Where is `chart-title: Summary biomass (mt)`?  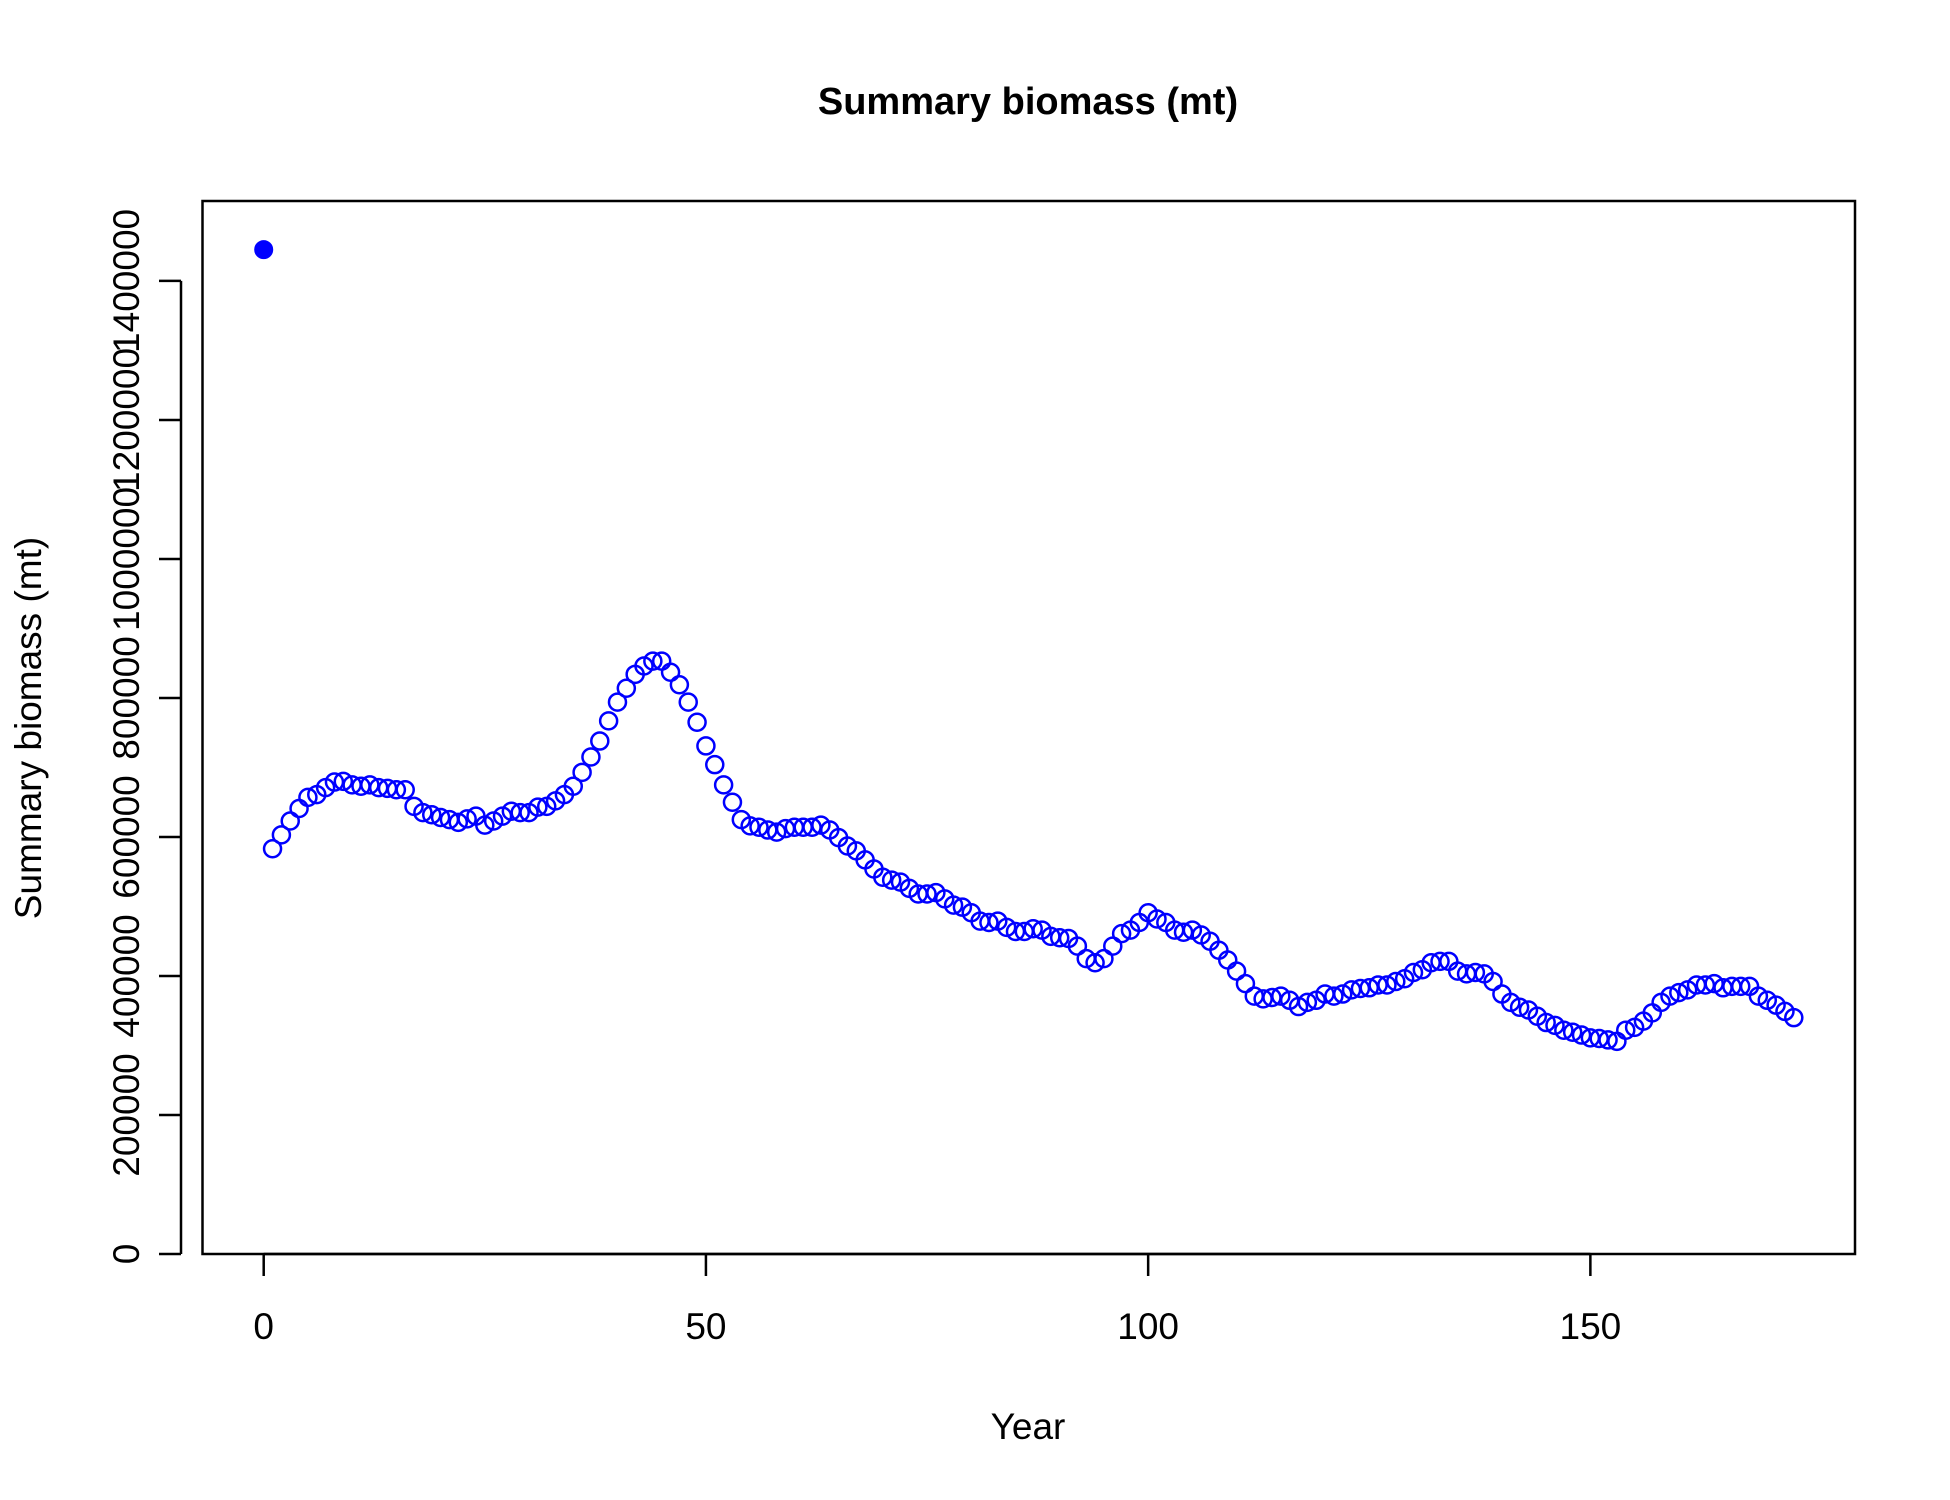 chart-title: Summary biomass (mt) is located at coordinates (1028, 102).